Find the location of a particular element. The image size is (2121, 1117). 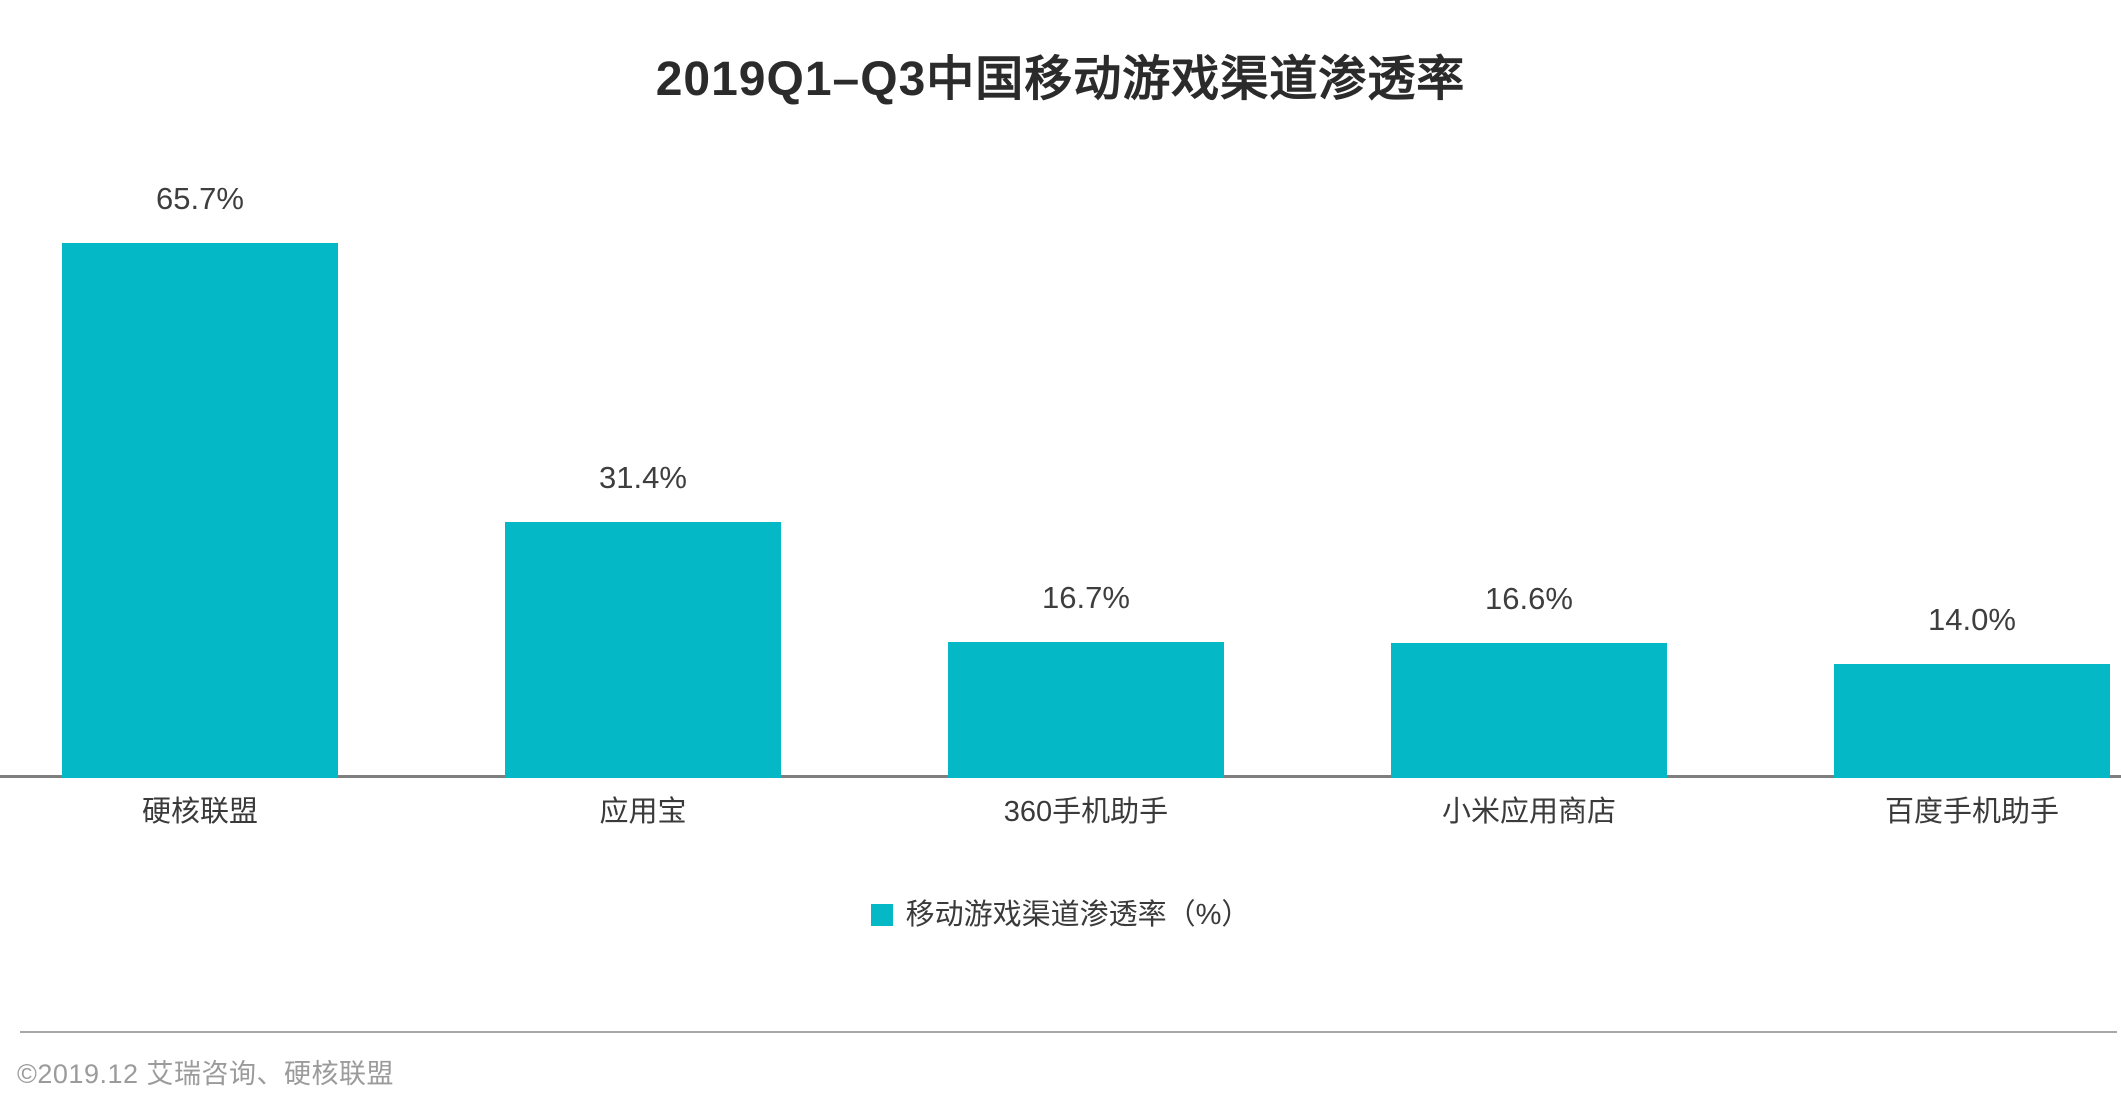

x-axis-labels: 硬核联盟 应用宝 360手机助手 小米应用商店 百度手机助手 is located at coordinates (1060, 816).